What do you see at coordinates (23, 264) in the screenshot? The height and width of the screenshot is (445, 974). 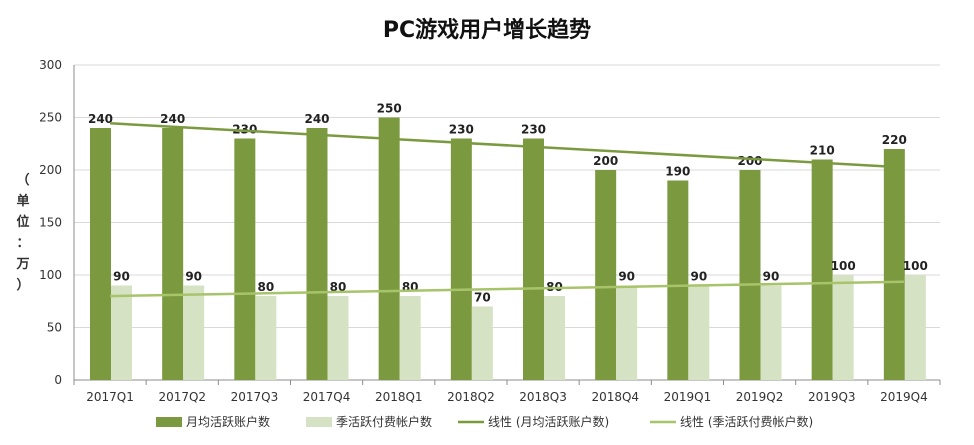 I see `y-axis-label-char: 万` at bounding box center [23, 264].